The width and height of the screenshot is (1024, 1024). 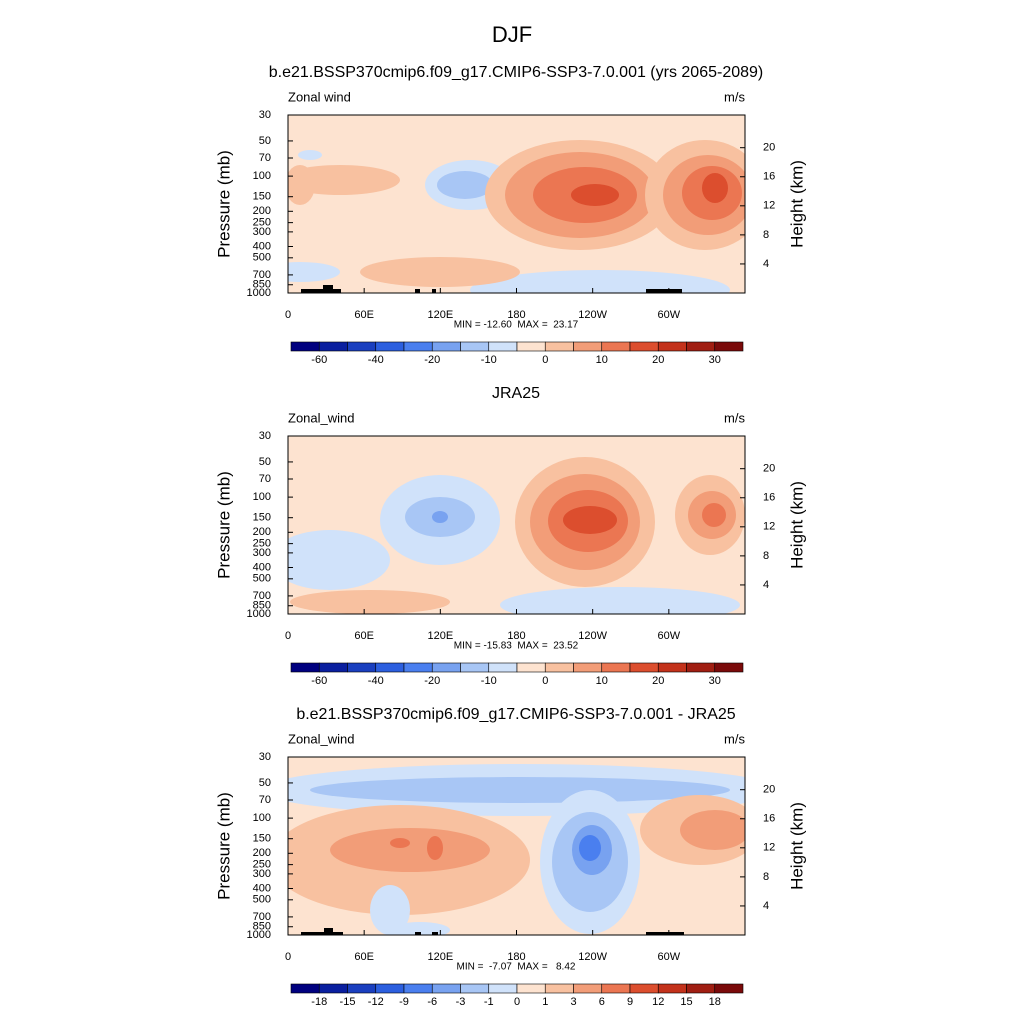 I want to click on y-tick-label: 400, so click(x=262, y=888).